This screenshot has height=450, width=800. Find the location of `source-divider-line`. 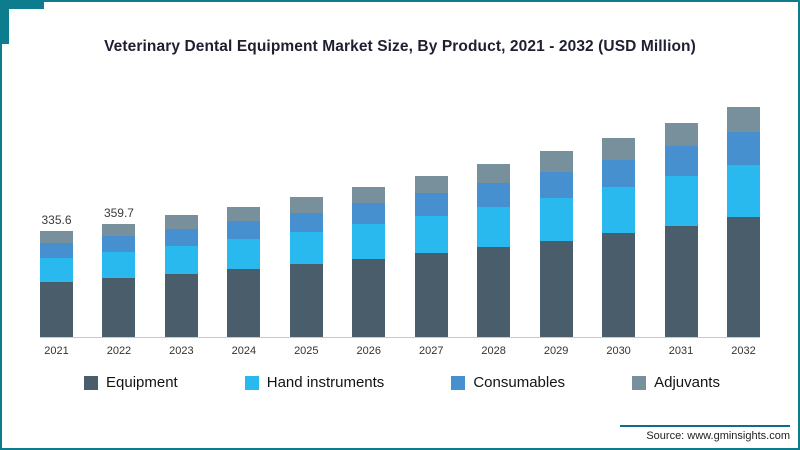

source-divider-line is located at coordinates (705, 426).